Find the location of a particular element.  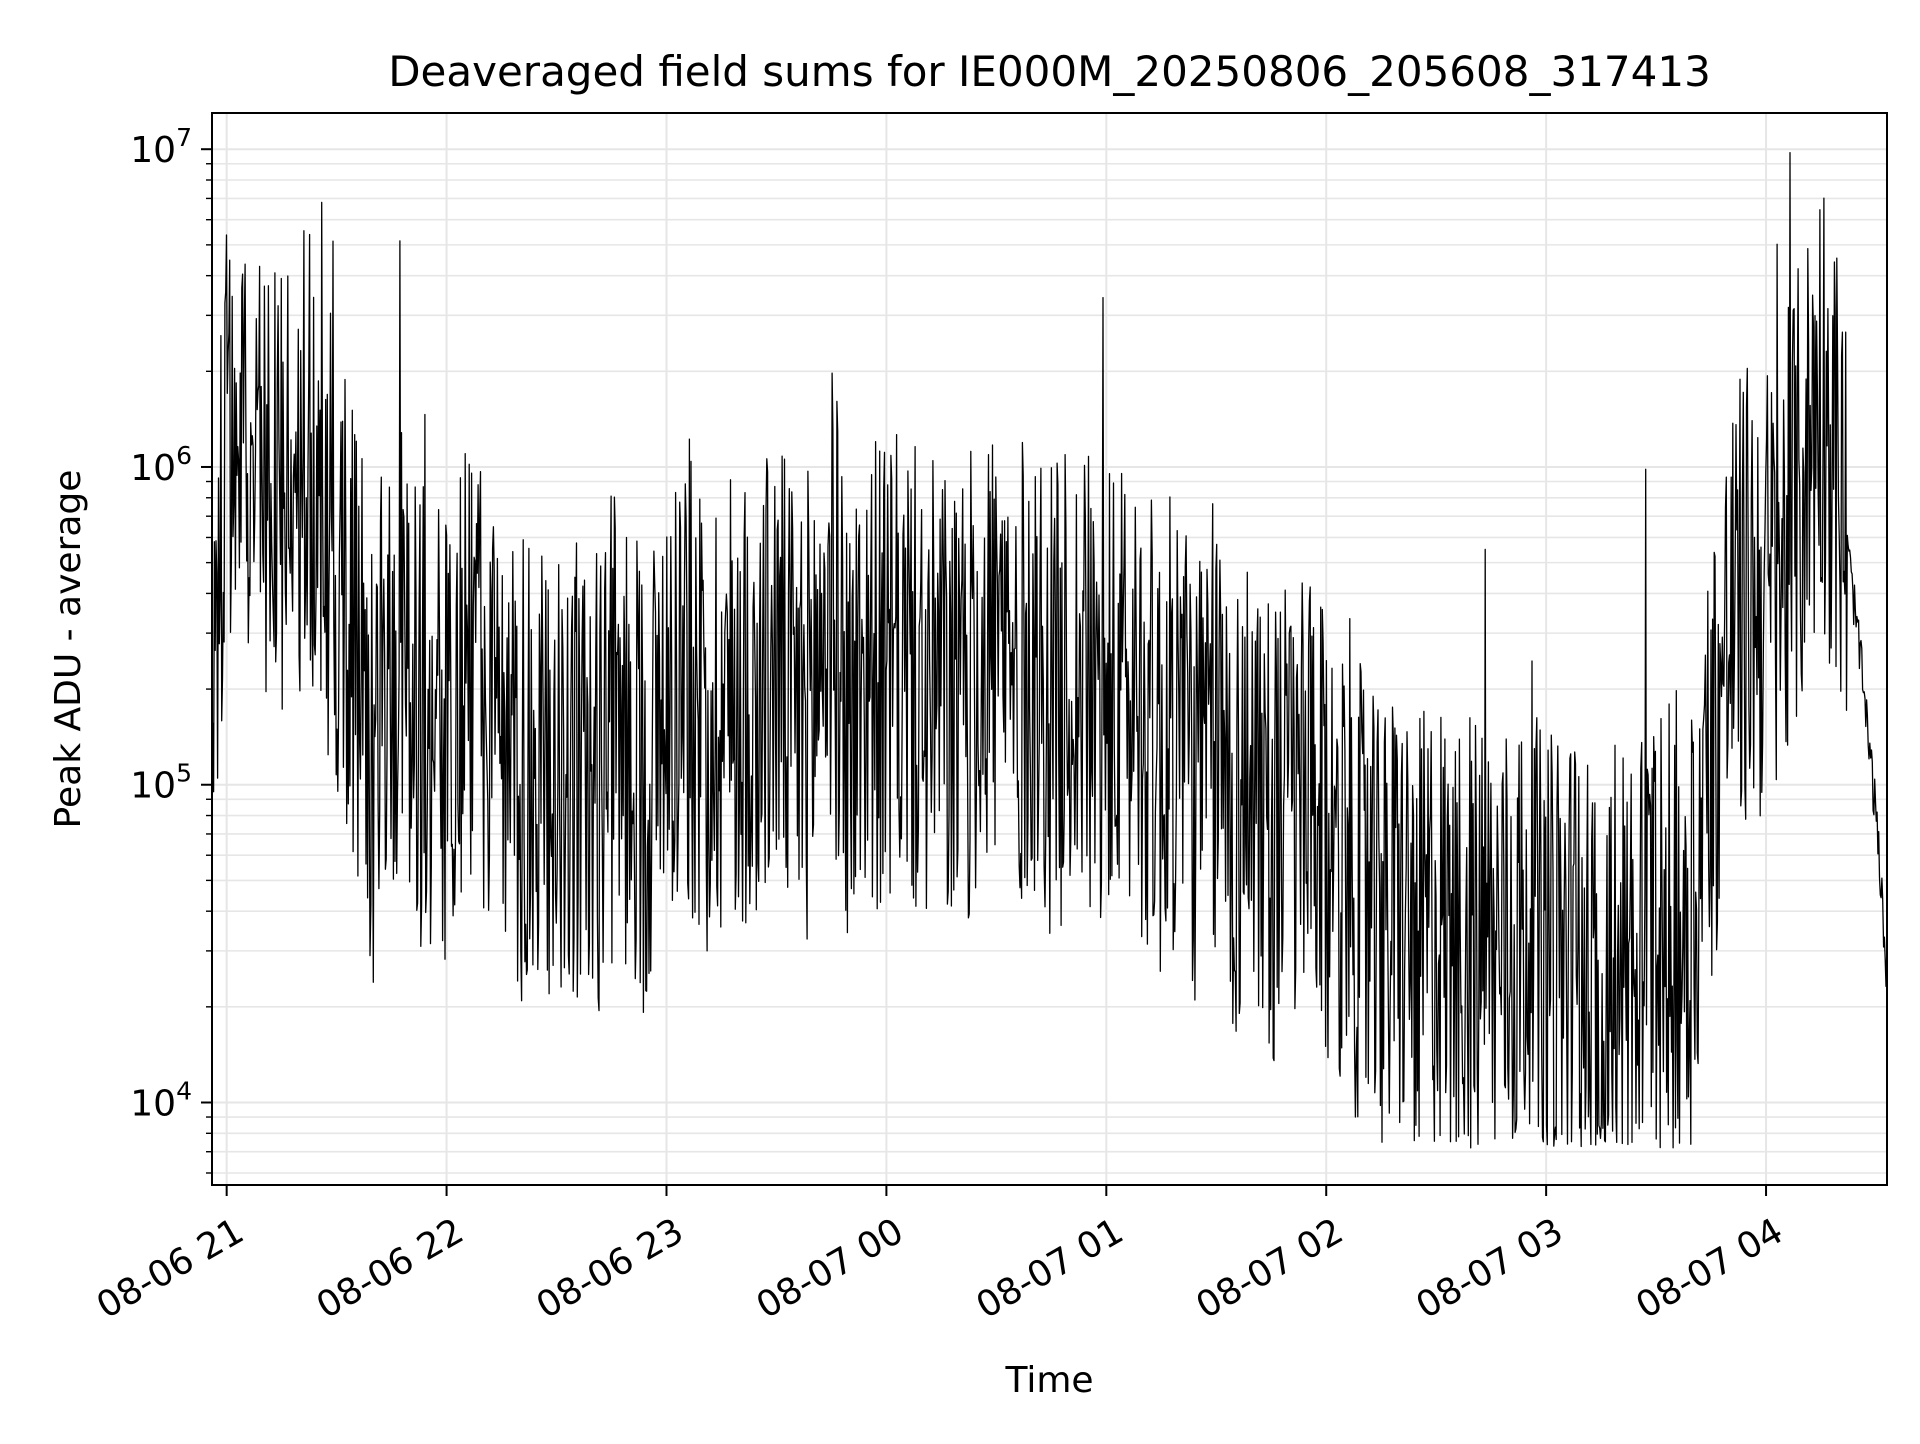

y-tick-label: 10⁵ is located at coordinates (161, 783).